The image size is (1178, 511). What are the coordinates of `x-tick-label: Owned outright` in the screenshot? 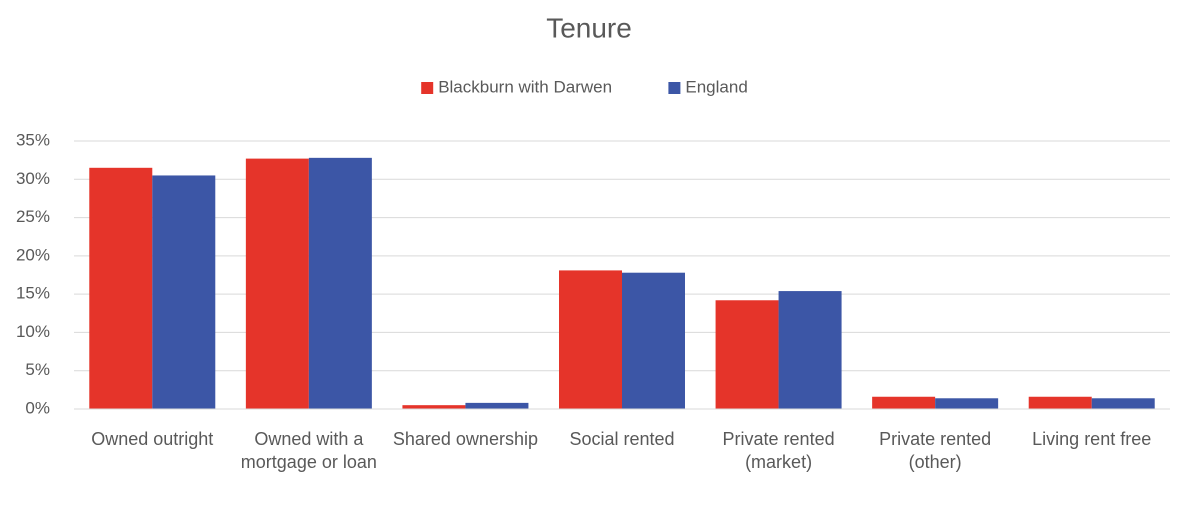 It's located at (152, 439).